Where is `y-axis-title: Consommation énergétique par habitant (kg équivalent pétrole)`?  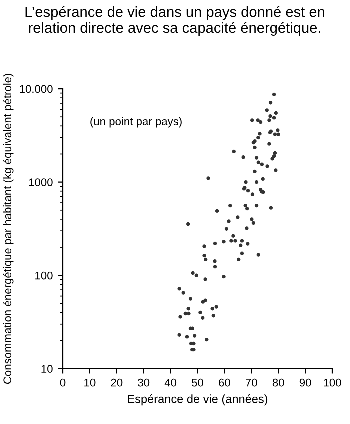 y-axis-title: Consommation énergétique par habitant (kg équivalent pétrole) is located at coordinates (8, 229).